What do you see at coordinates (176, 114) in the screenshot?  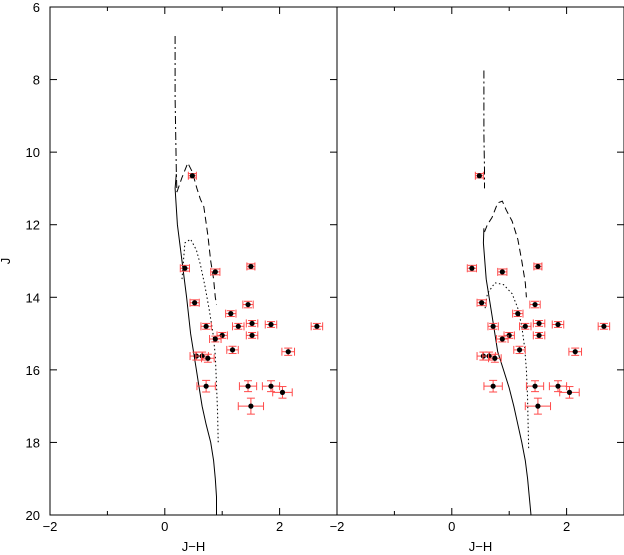 I see `left-dashdot-curve` at bounding box center [176, 114].